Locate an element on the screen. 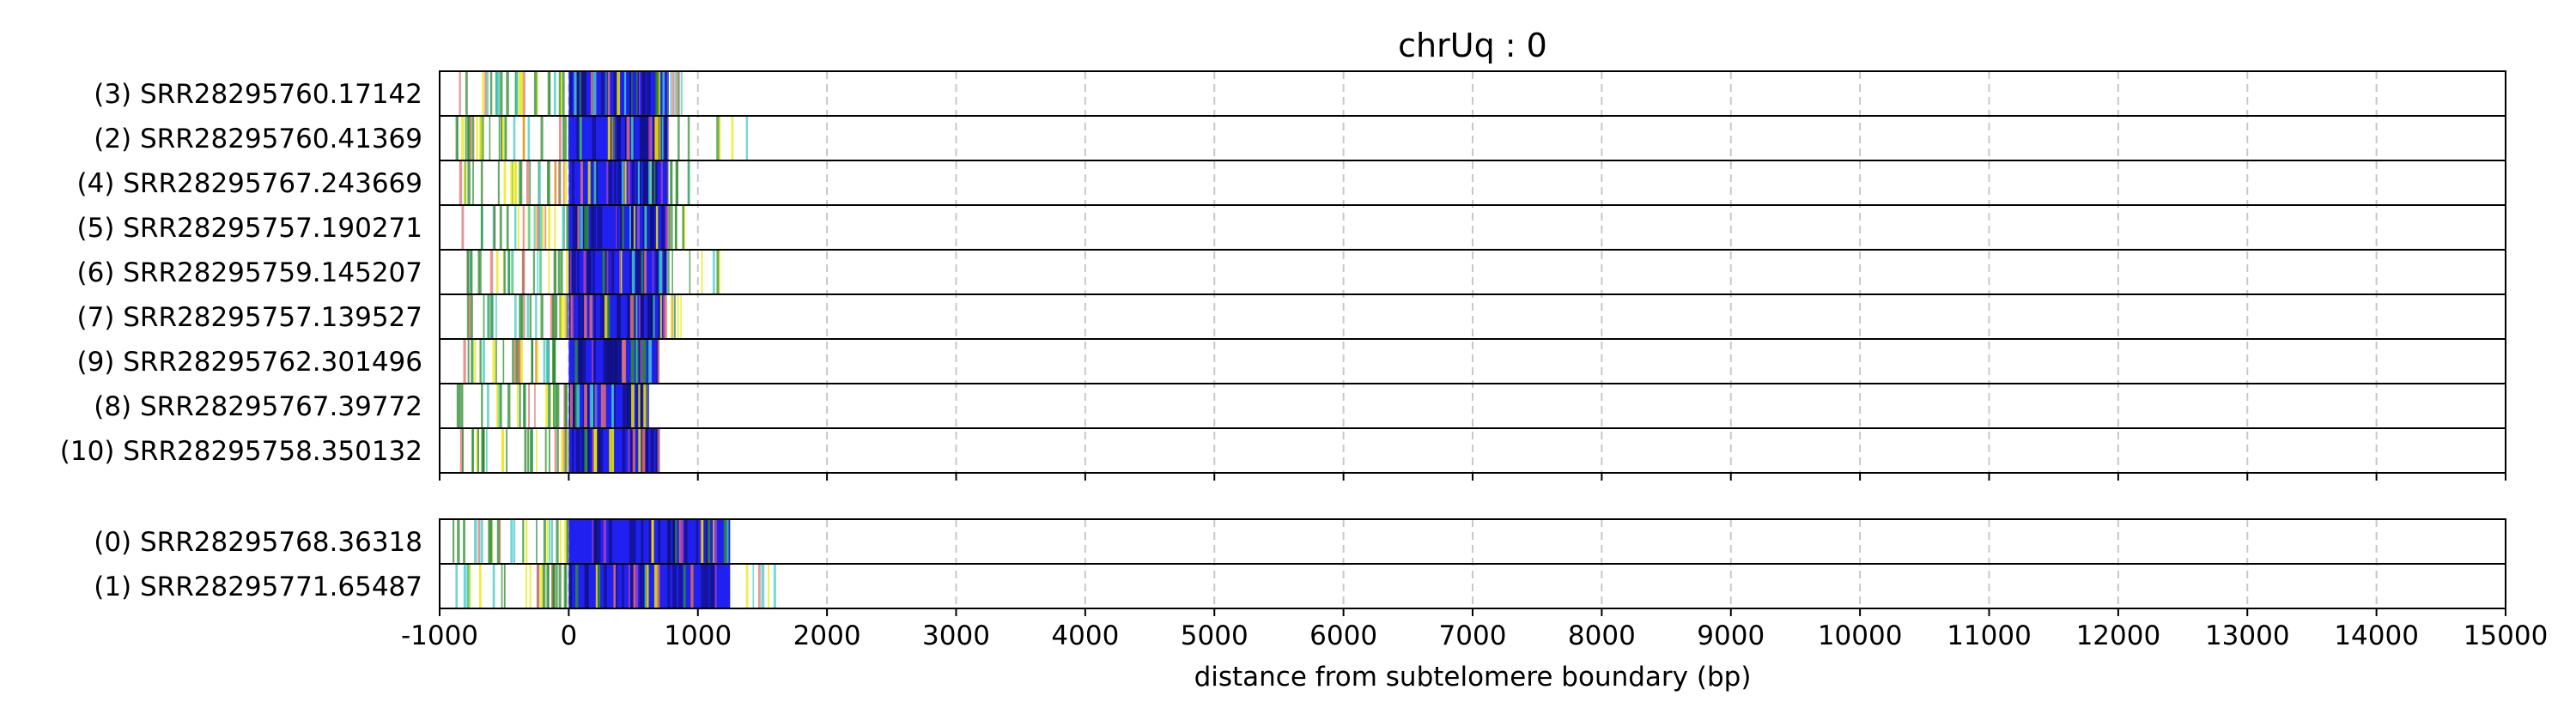 The image size is (2576, 720). read-label: (3) SRR28295760.17142 is located at coordinates (258, 94).